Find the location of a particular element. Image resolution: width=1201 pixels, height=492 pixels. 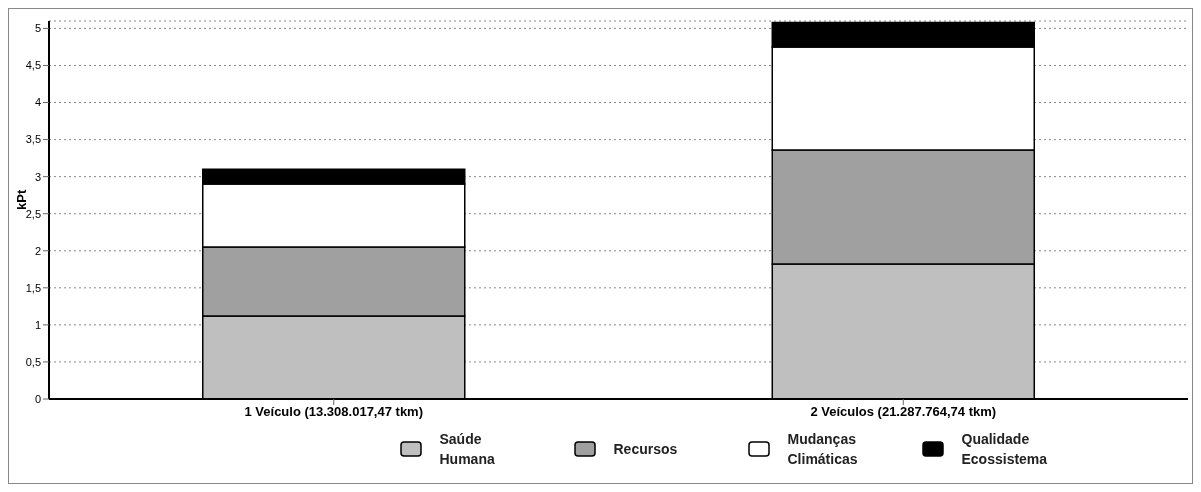

y-tick-label: 0 is located at coordinates (37, 398).